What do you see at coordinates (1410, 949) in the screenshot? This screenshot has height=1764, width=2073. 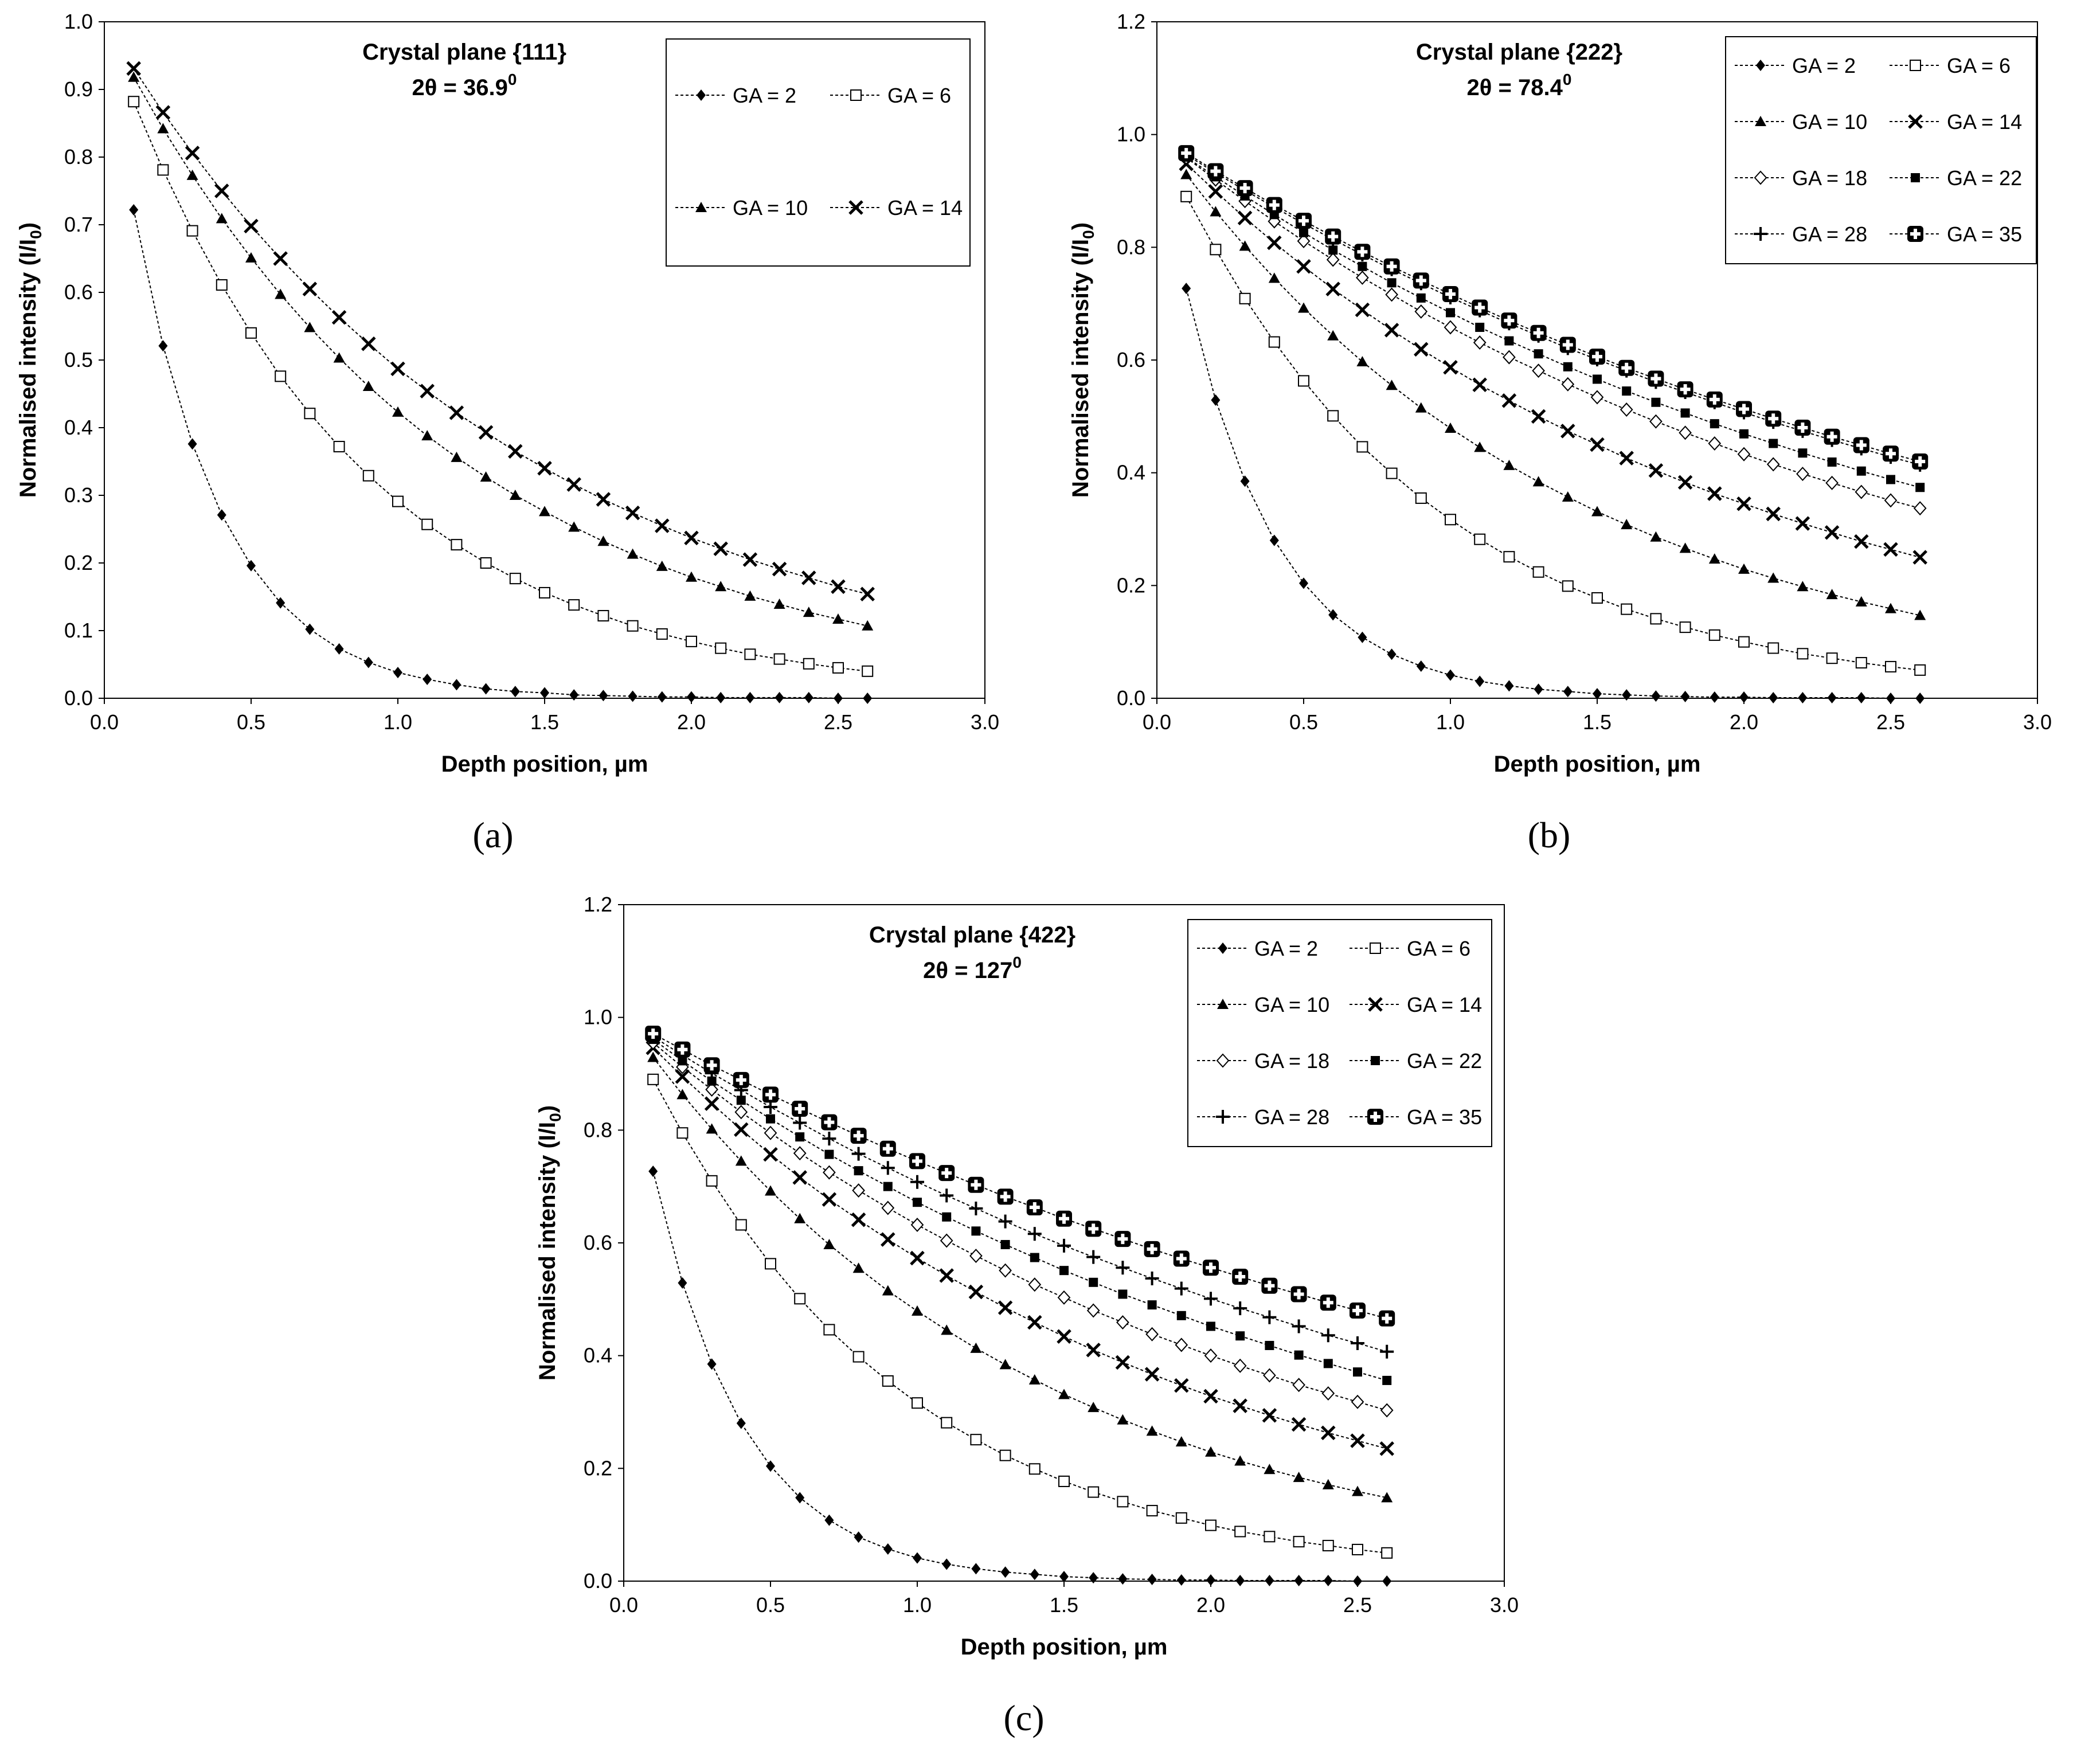 I see `legend-item-ga-6: GA = 6` at bounding box center [1410, 949].